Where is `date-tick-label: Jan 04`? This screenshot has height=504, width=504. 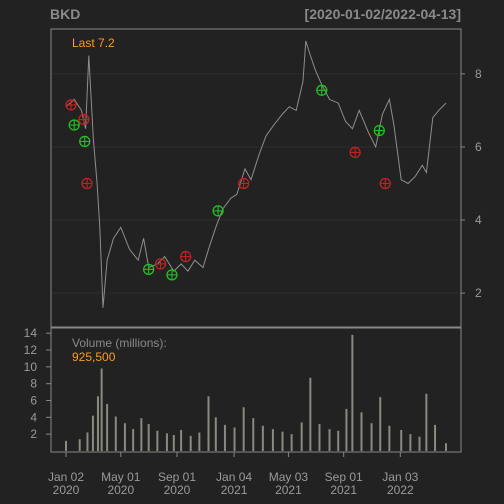
date-tick-label: Jan 04 is located at coordinates (234, 477).